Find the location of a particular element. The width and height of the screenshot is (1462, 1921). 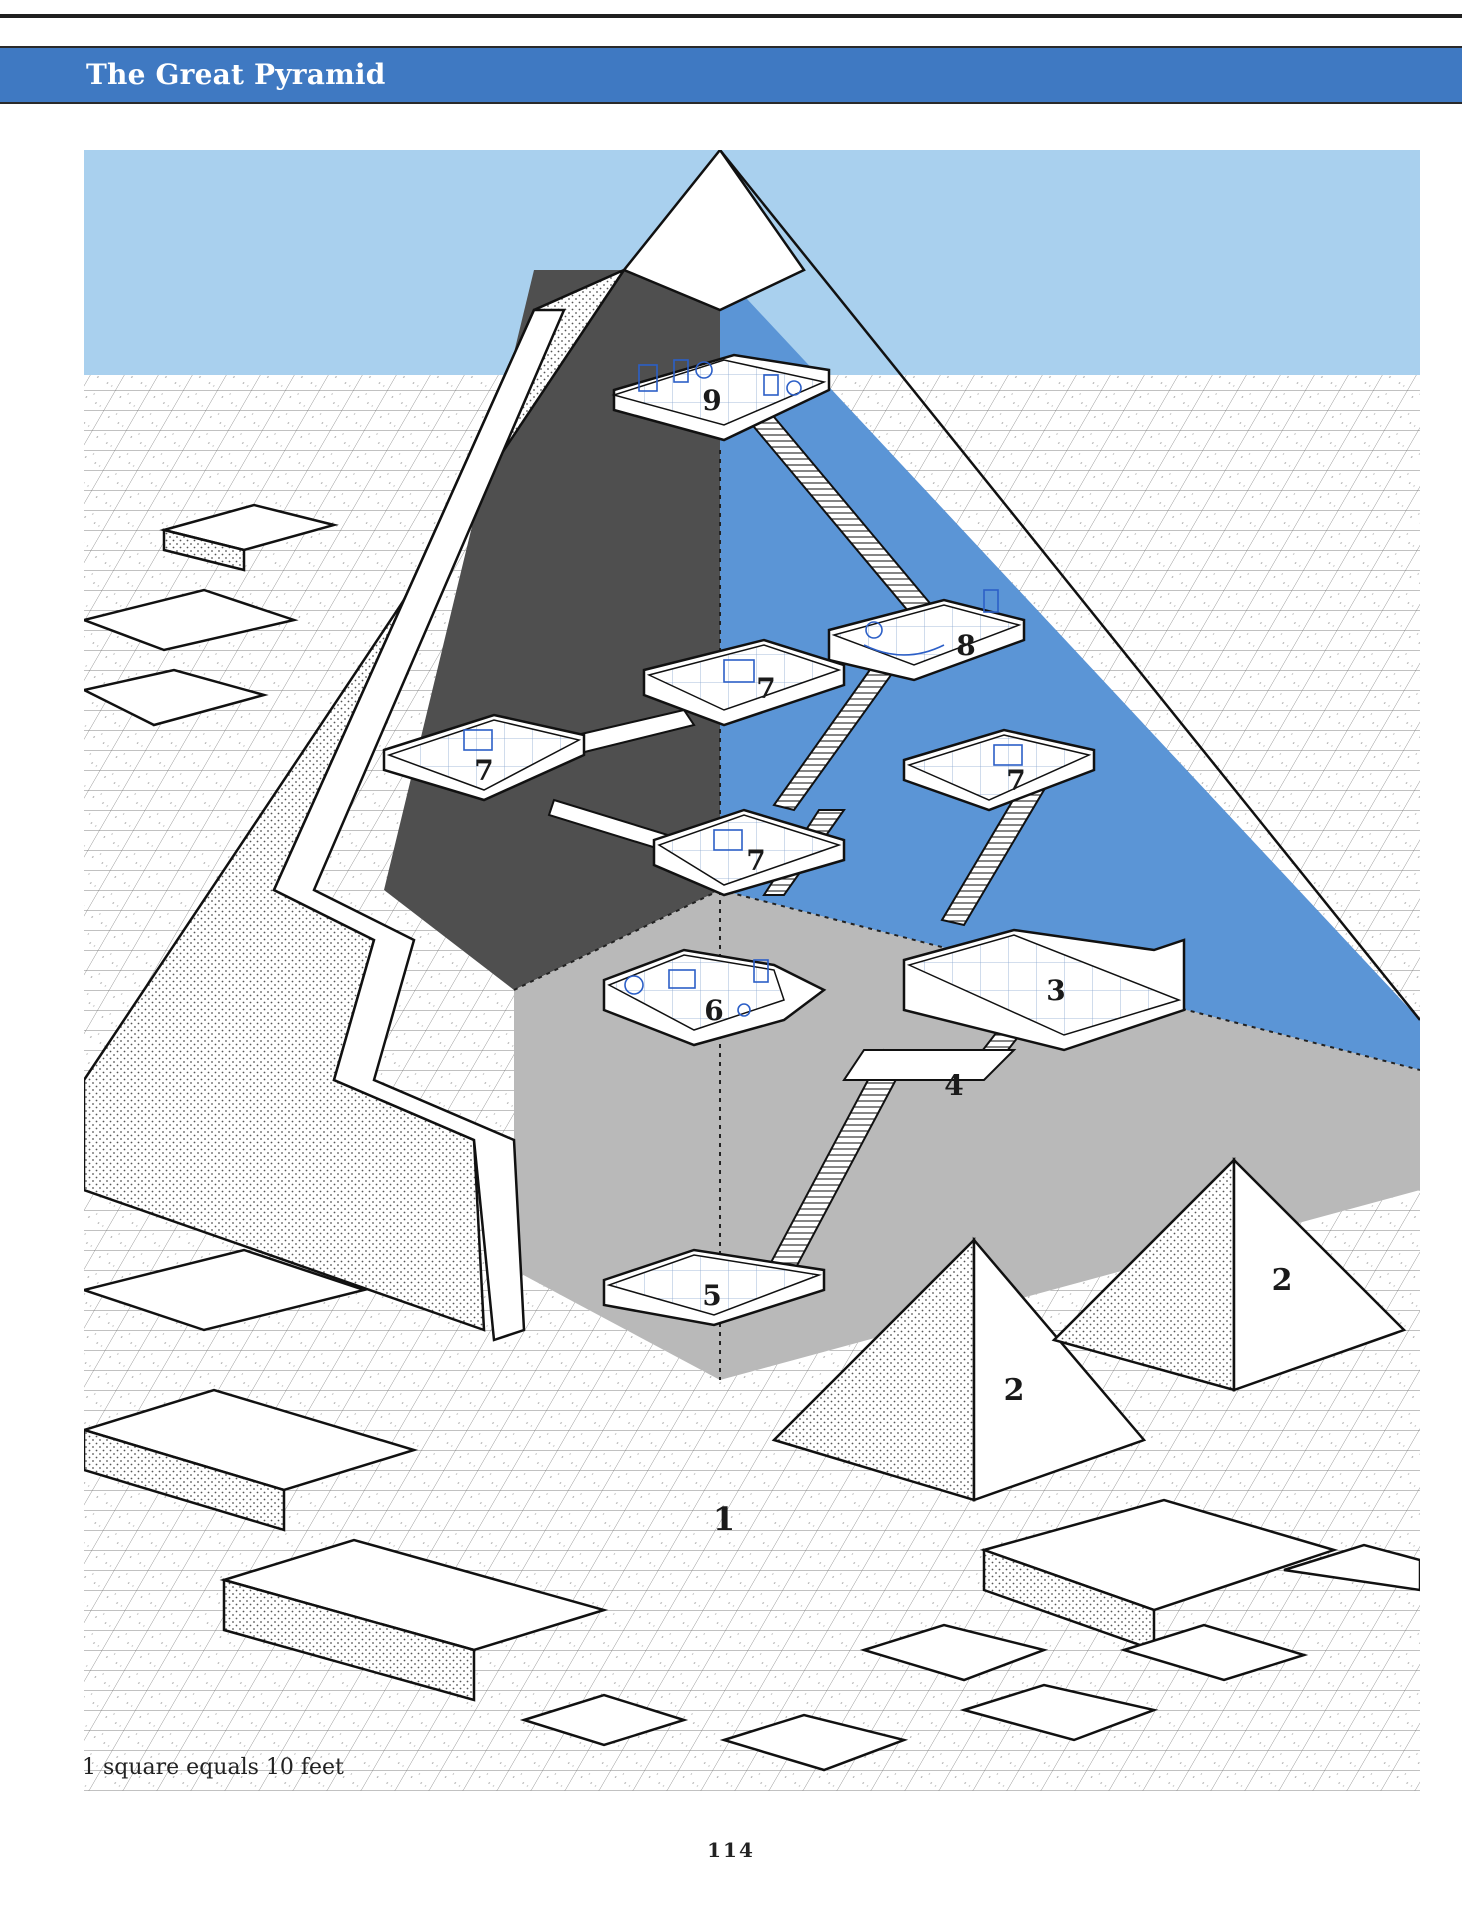

page-number: 114 is located at coordinates (731, 1850).